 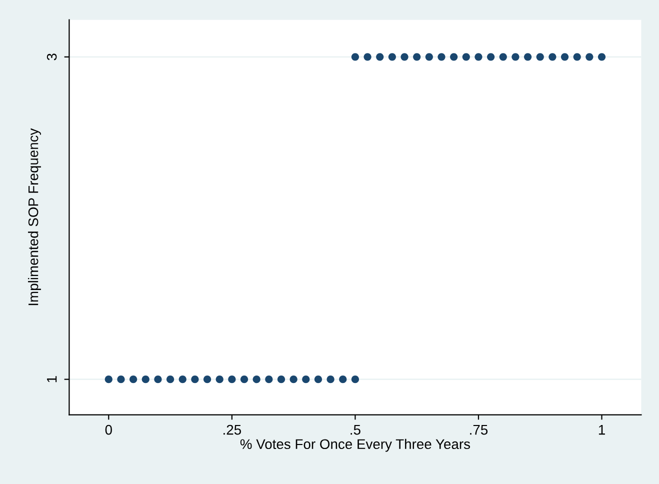 I want to click on x-tick-label: .5, so click(x=355, y=430).